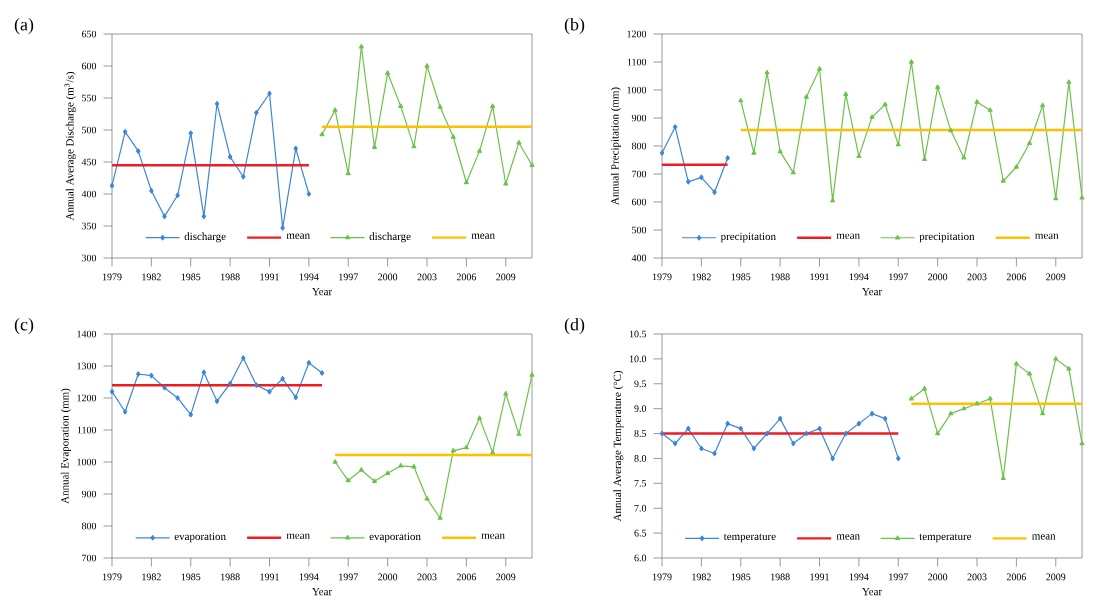 Image resolution: width=1100 pixels, height=604 pixels. Describe the element at coordinates (24, 326) in the screenshot. I see `chart-title: (c)` at that location.